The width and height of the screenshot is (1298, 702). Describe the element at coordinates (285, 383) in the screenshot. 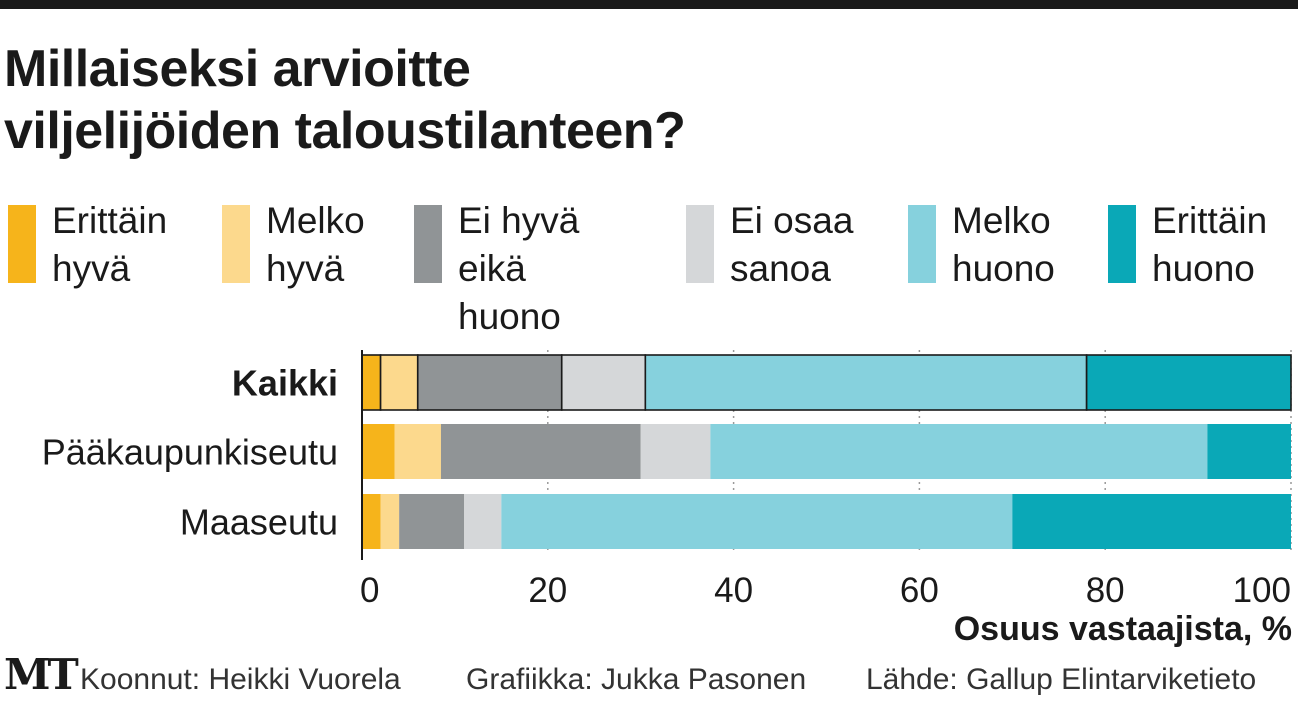

I see `category-label: Kaikki` at that location.